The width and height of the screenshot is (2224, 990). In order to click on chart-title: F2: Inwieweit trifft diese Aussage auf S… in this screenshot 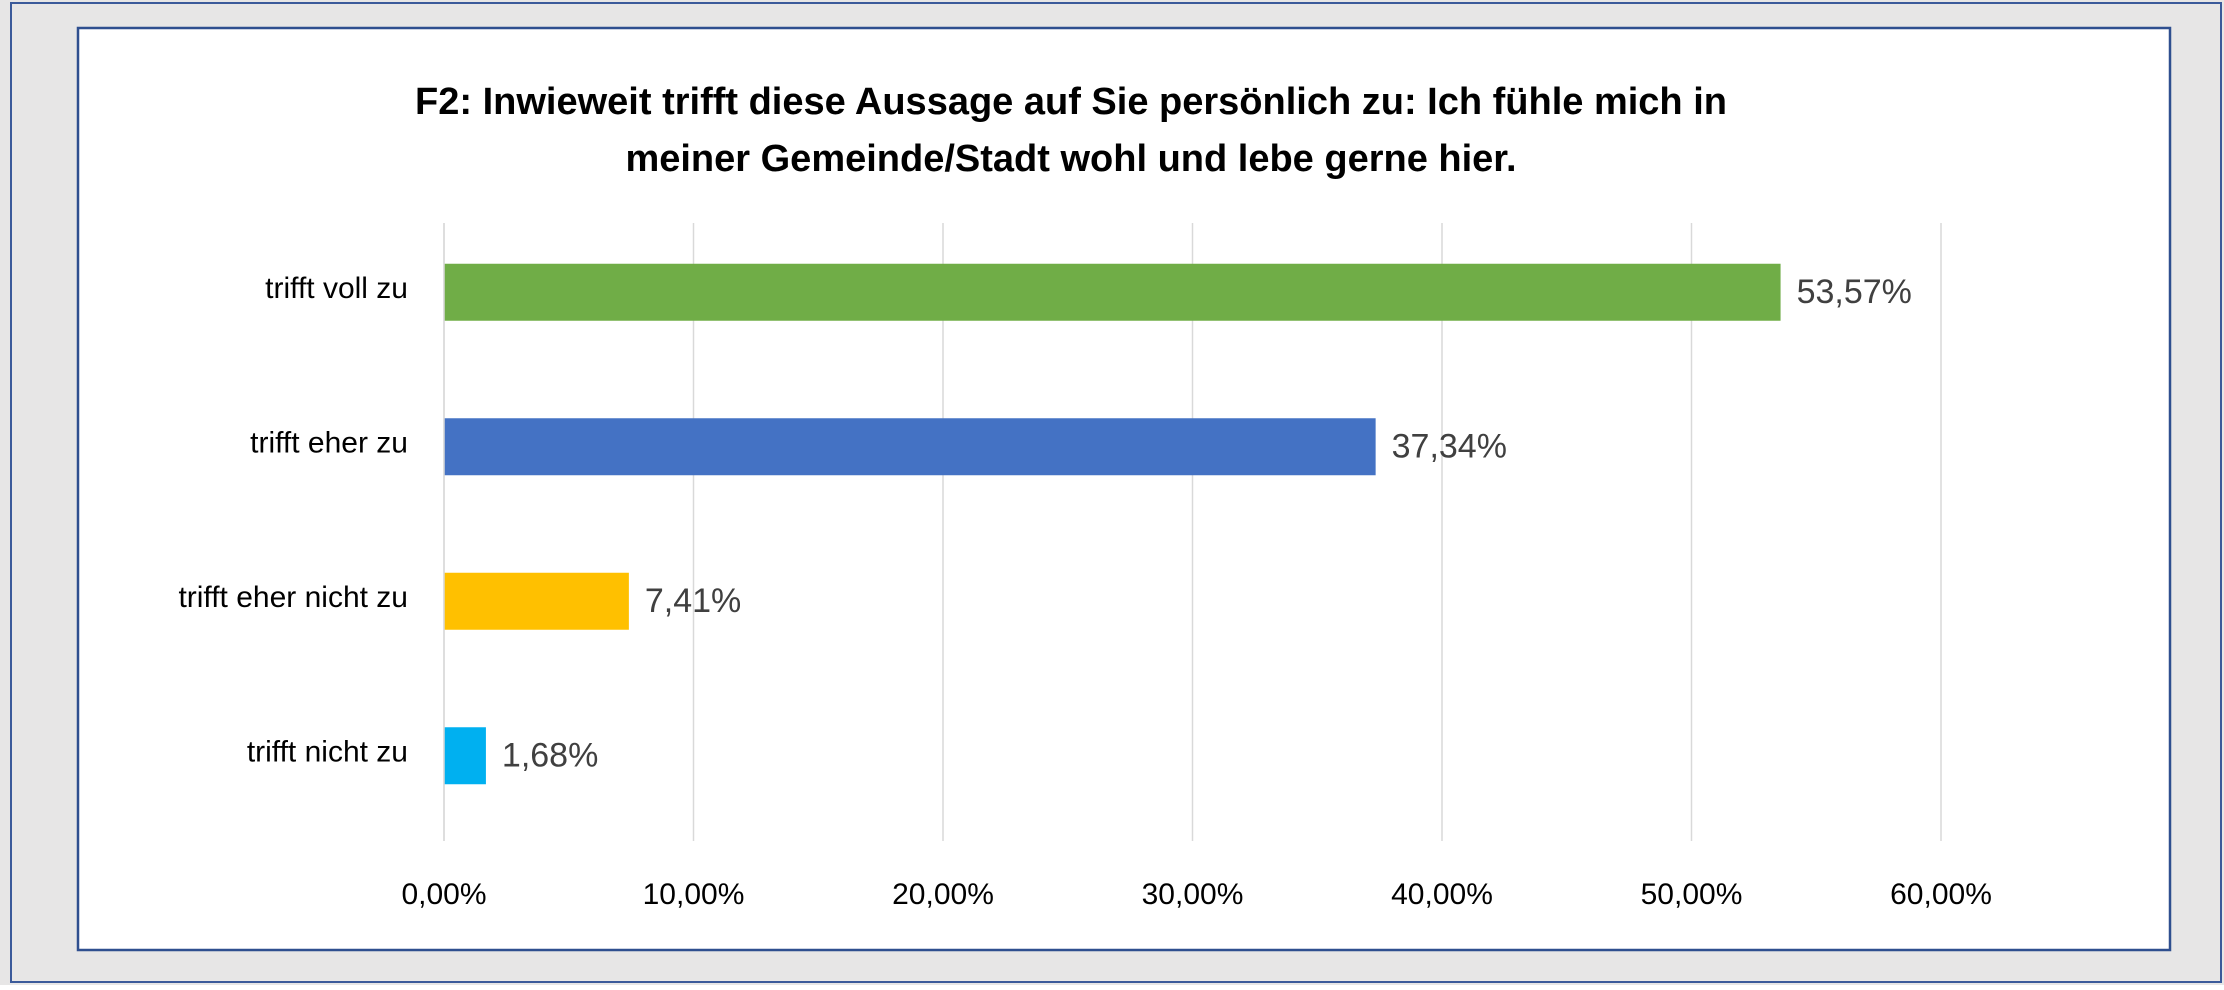, I will do `click(1071, 102)`.